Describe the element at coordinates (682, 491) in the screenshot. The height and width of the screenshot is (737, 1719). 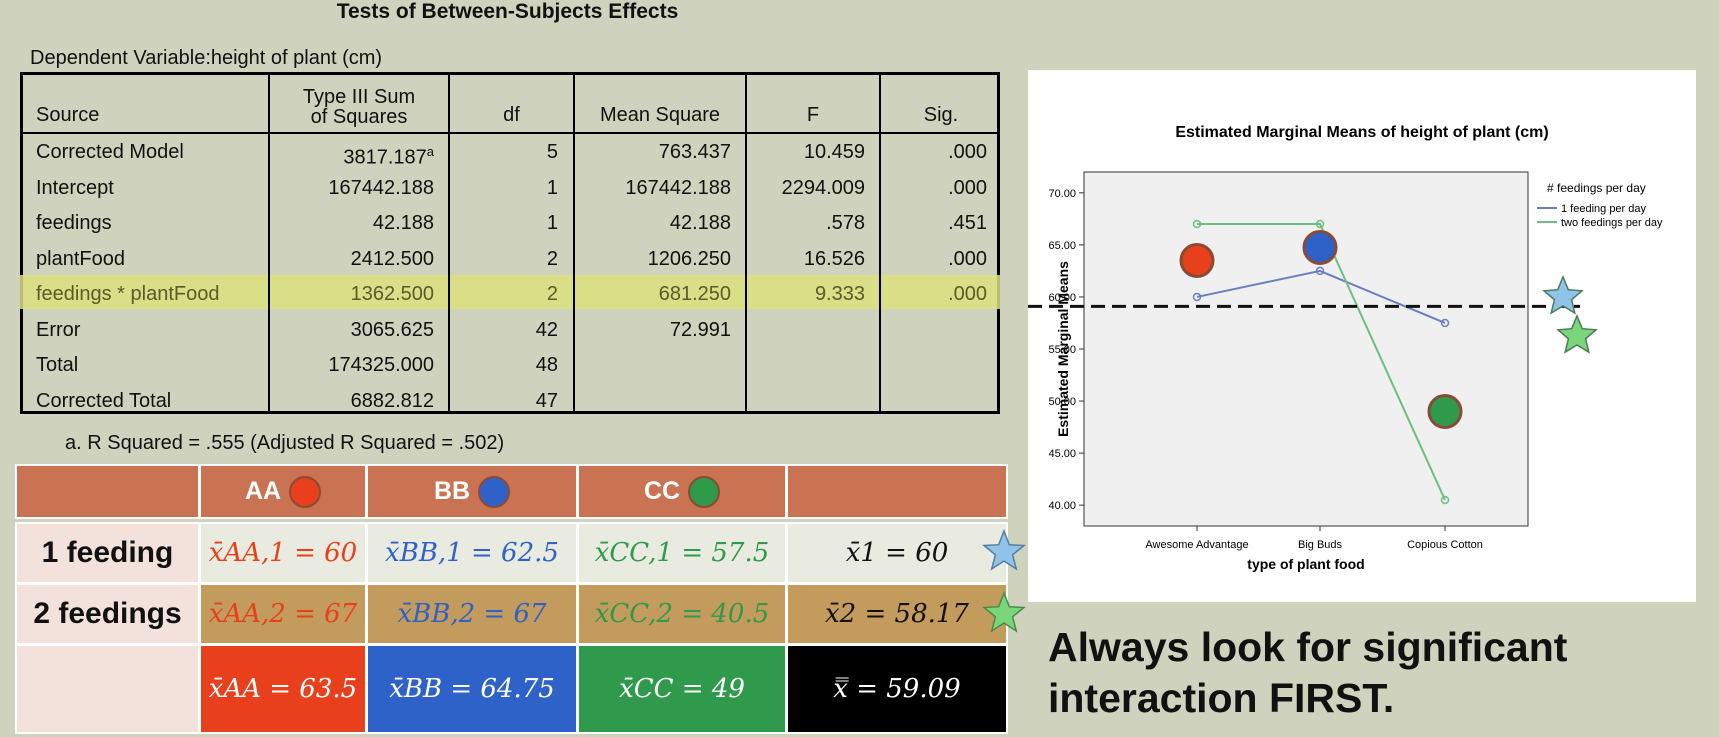
I see `means-header-cc: CC` at that location.